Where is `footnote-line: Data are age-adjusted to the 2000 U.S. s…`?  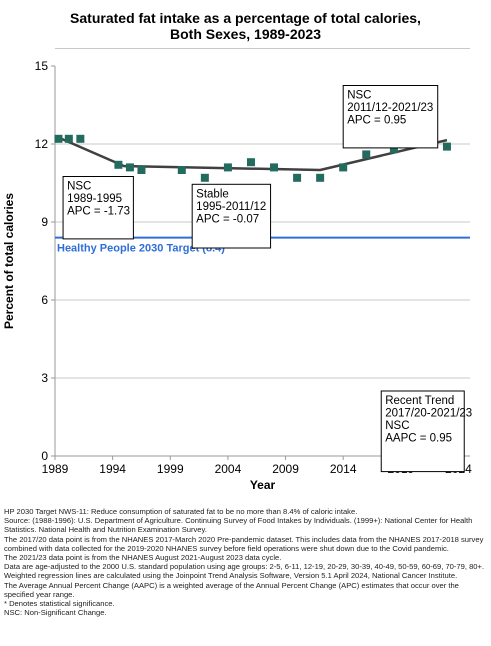
footnote-line: Data are age-adjusted to the 2000 U.S. s… is located at coordinates (244, 567).